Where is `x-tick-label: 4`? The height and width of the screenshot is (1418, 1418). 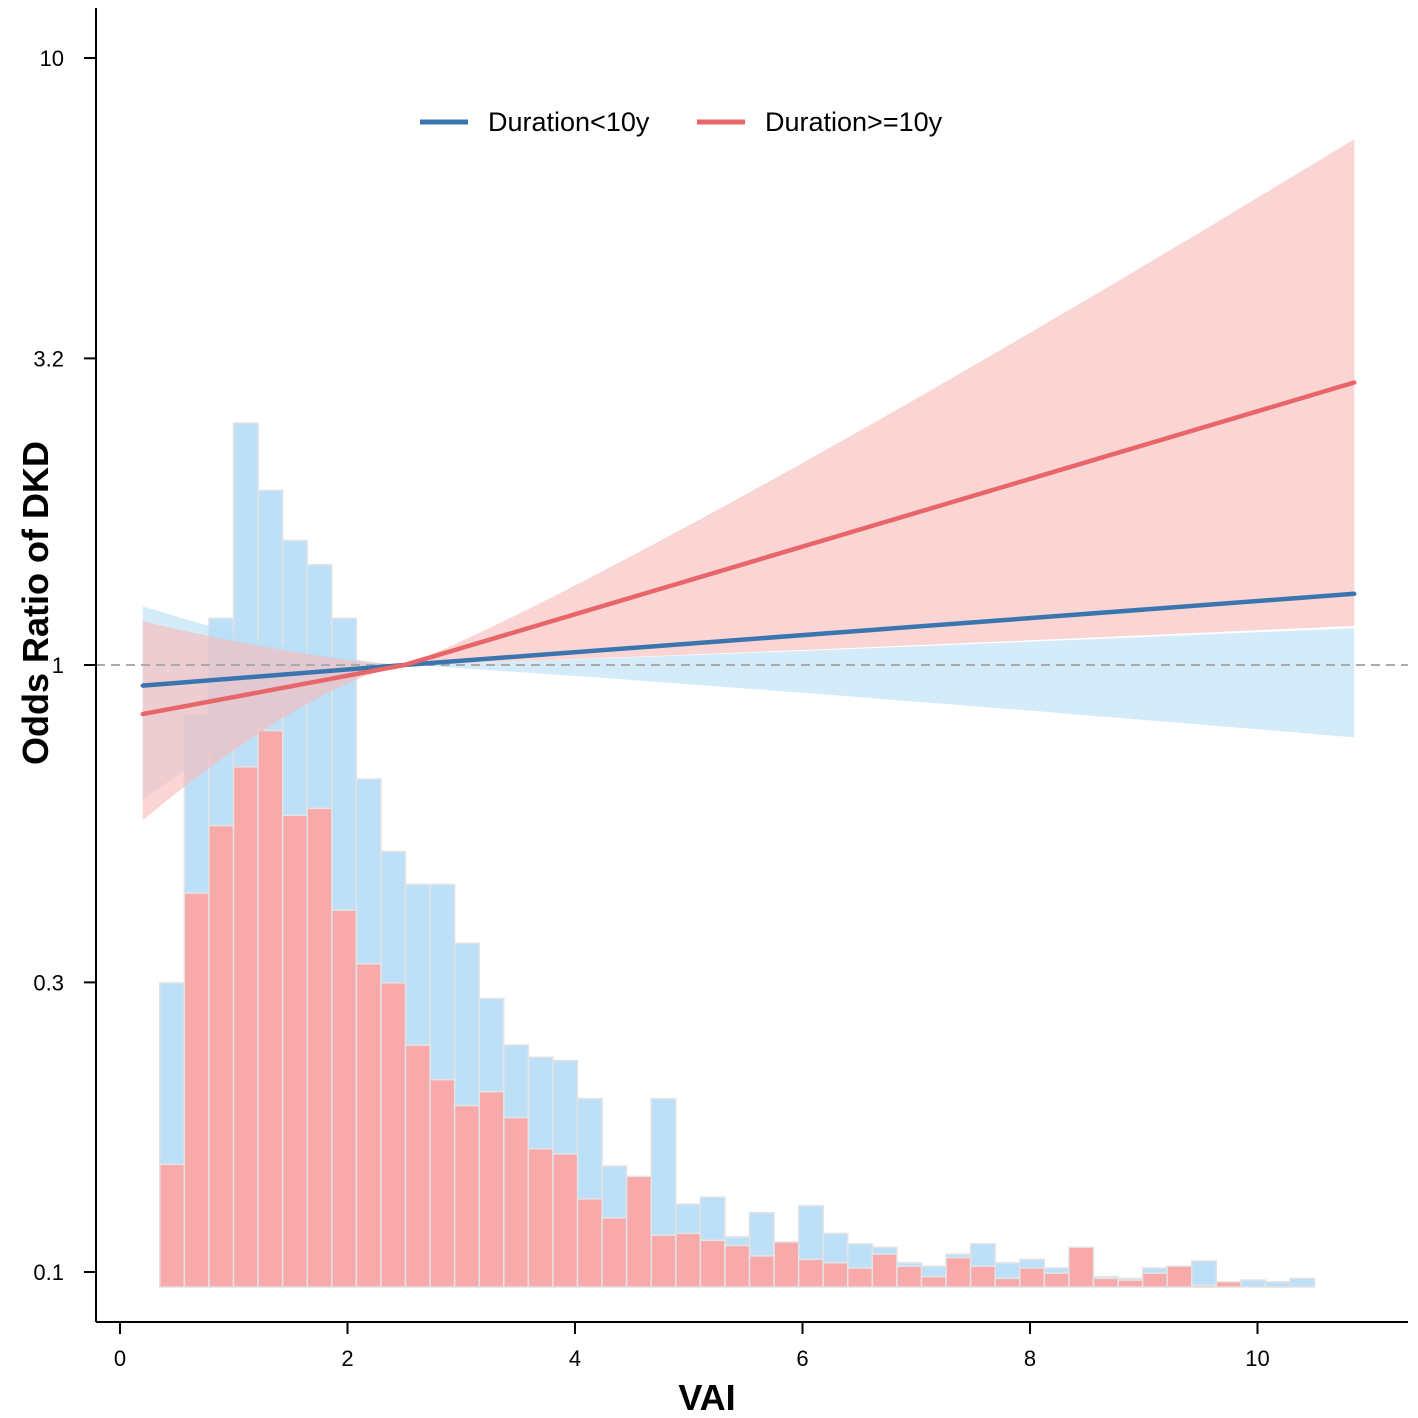
x-tick-label: 4 is located at coordinates (575, 1358).